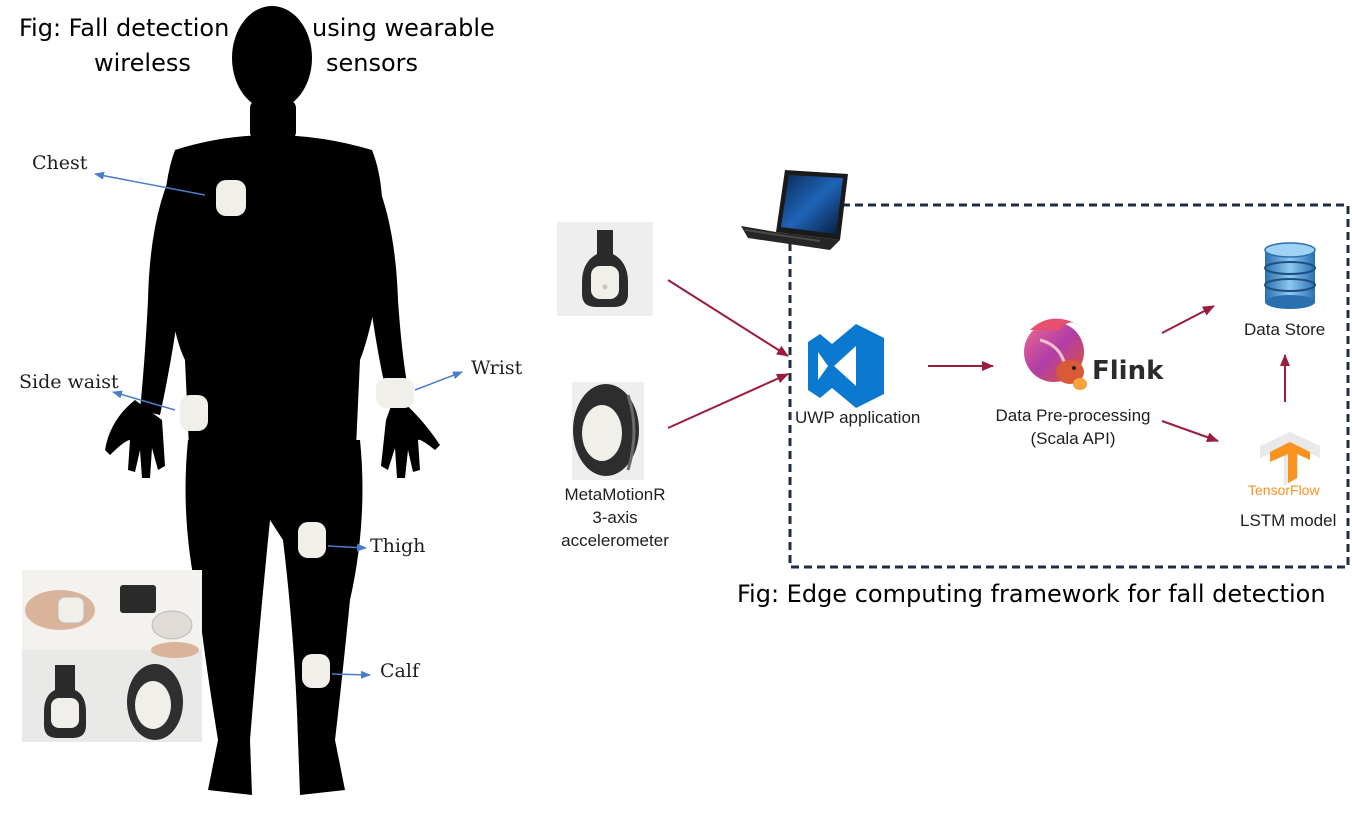 The image size is (1352, 822). What do you see at coordinates (347, 547) in the screenshot?
I see `thigh-pointer-arrow` at bounding box center [347, 547].